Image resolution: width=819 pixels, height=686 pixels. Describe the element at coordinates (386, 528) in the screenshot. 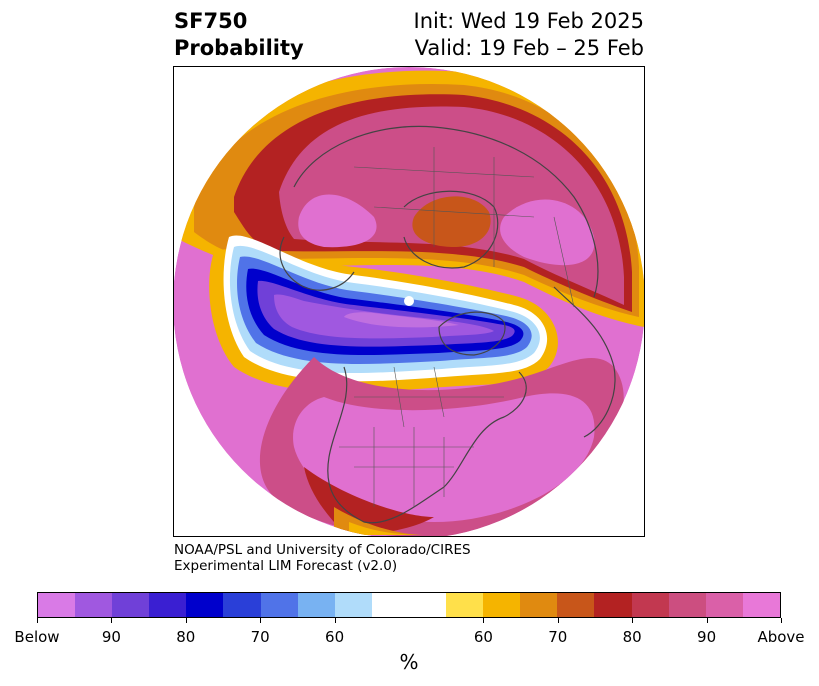

I see `south-yellow-band` at that location.